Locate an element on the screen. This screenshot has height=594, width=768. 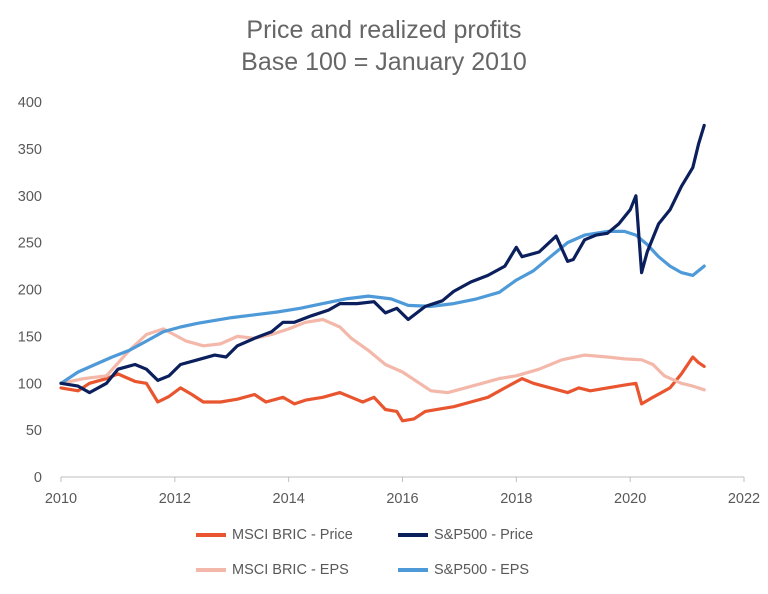
legend-item: S&P500 - Price is located at coordinates (465, 535).